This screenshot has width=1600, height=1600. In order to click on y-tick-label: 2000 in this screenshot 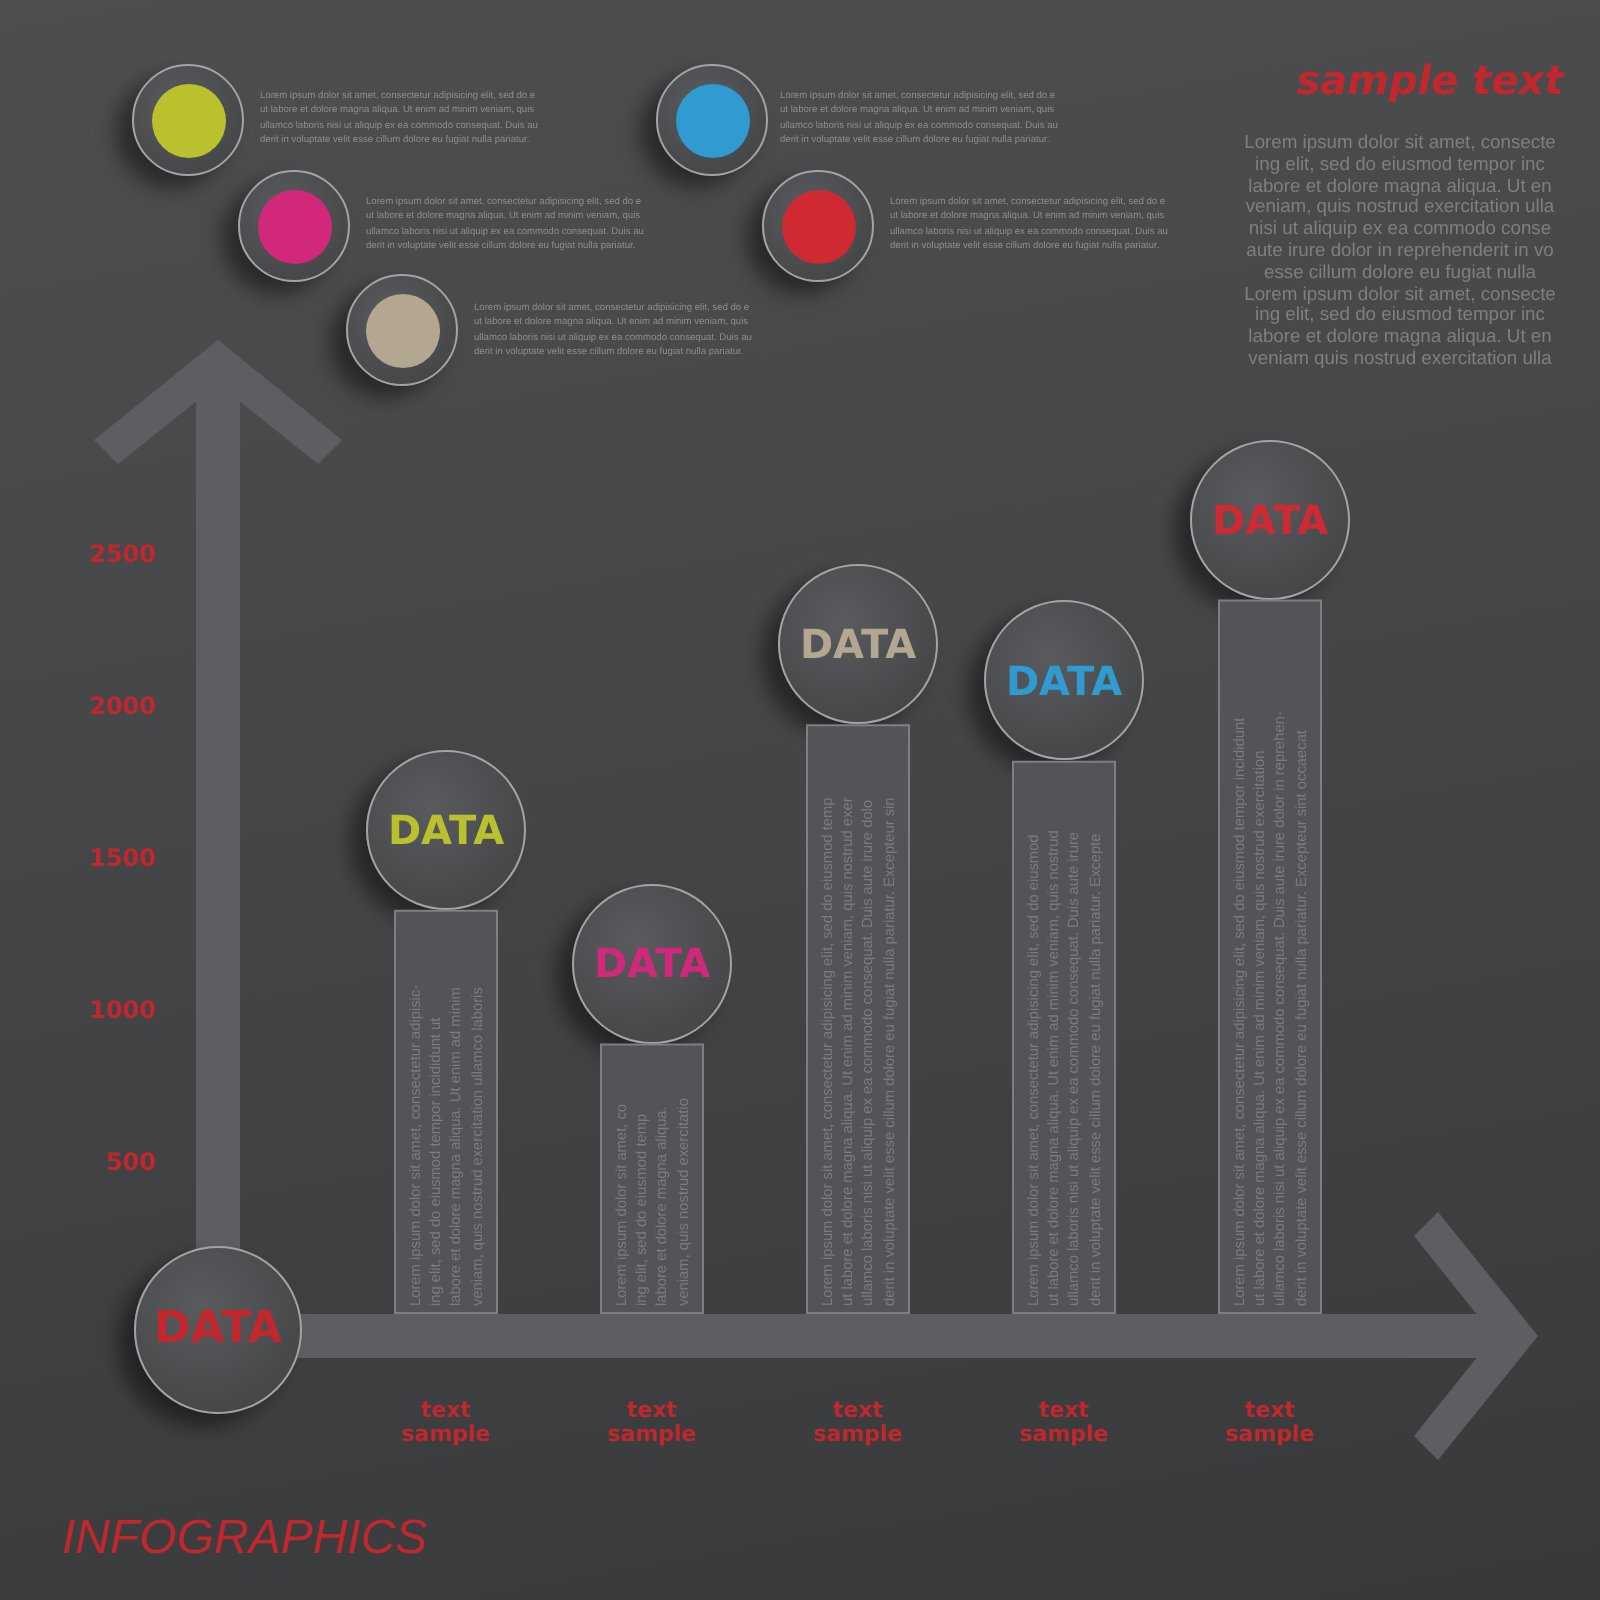, I will do `click(122, 706)`.